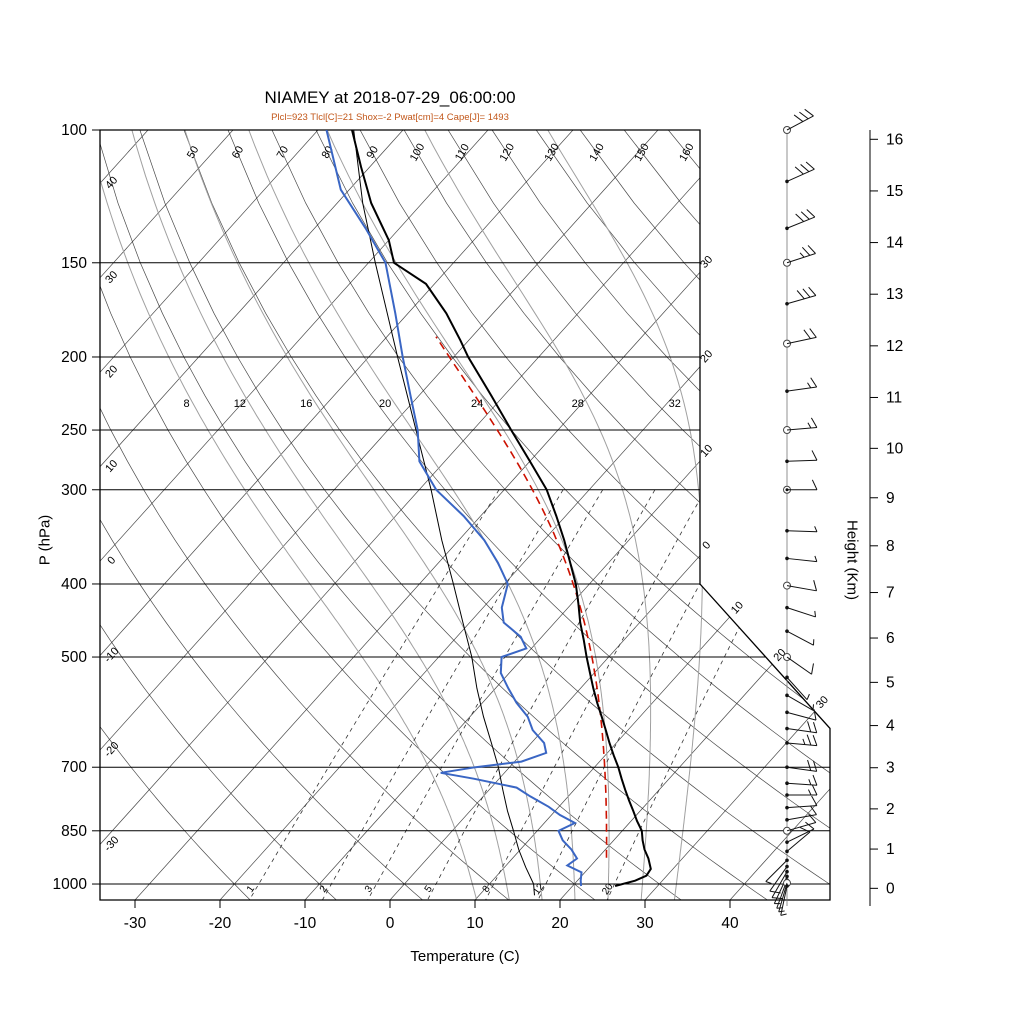  Describe the element at coordinates (791, 512) in the screenshot. I see `wind-barb-column` at that location.